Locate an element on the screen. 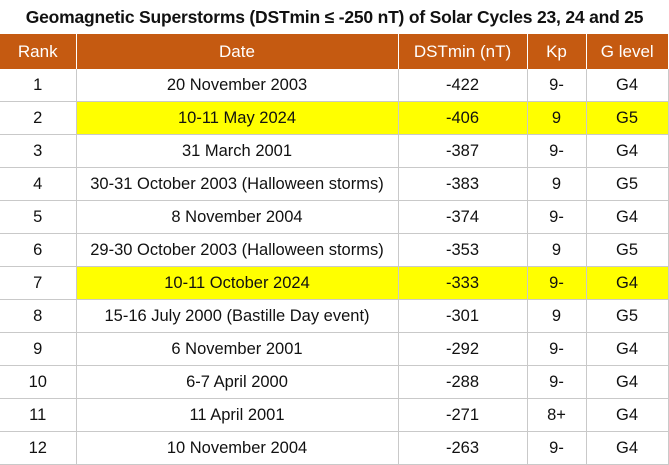  cell-kp: 8+ is located at coordinates (557, 415).